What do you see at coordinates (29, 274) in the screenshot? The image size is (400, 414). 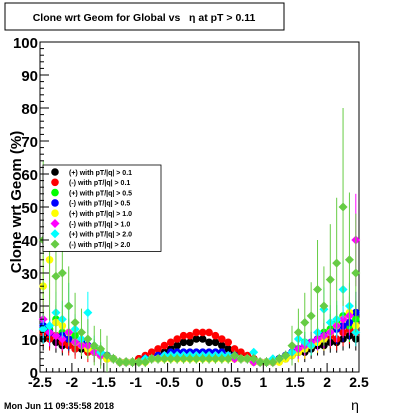 I see `y-tick-label: 30` at bounding box center [29, 274].